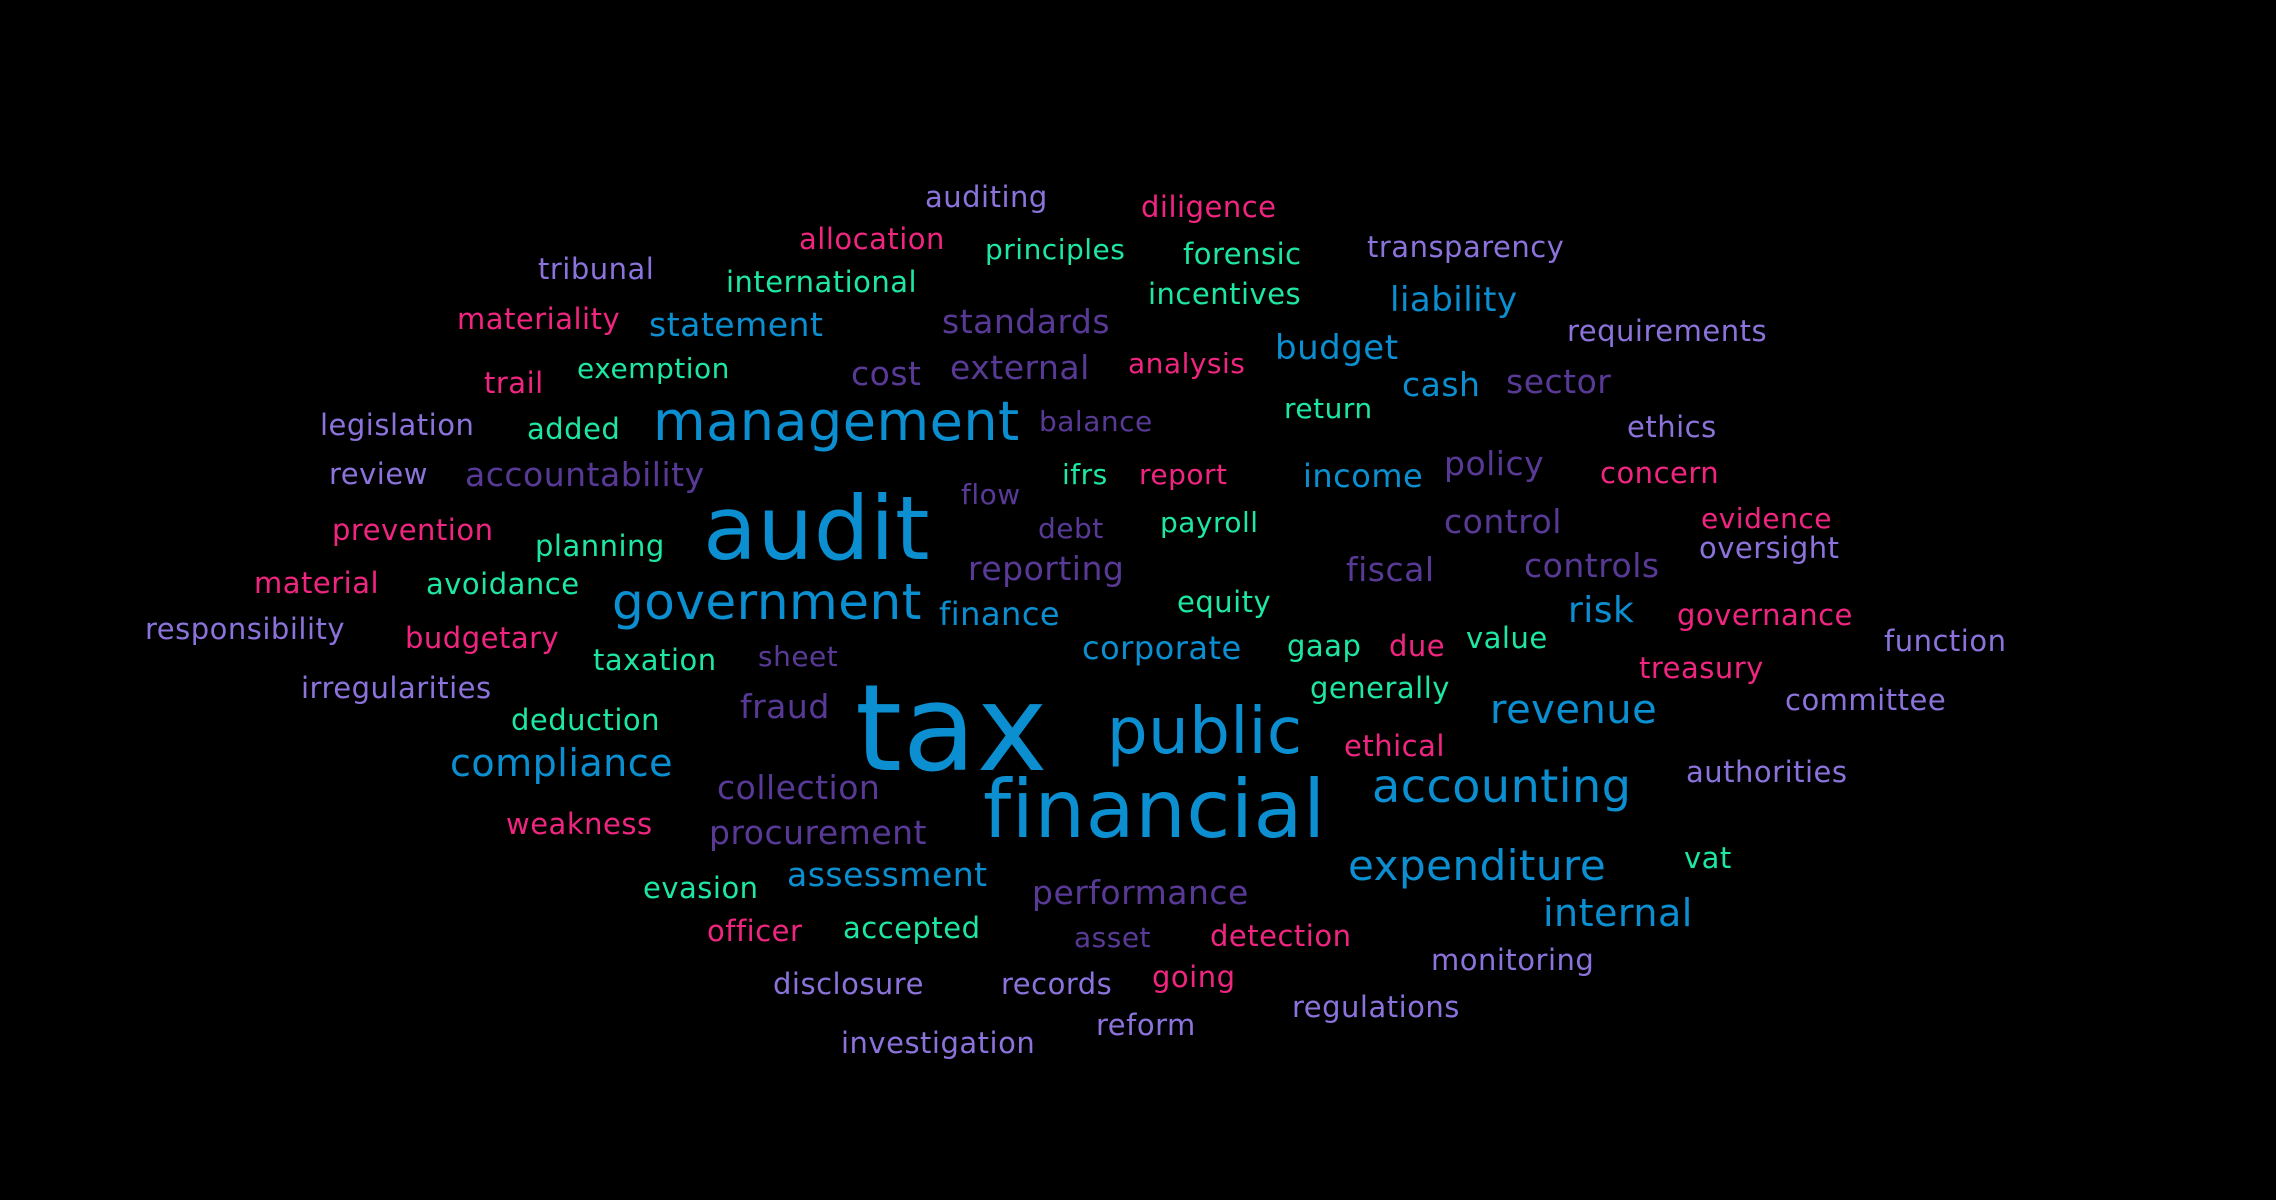 The image size is (2276, 1200). Describe the element at coordinates (1337, 348) in the screenshot. I see `word-budget: budget` at that location.